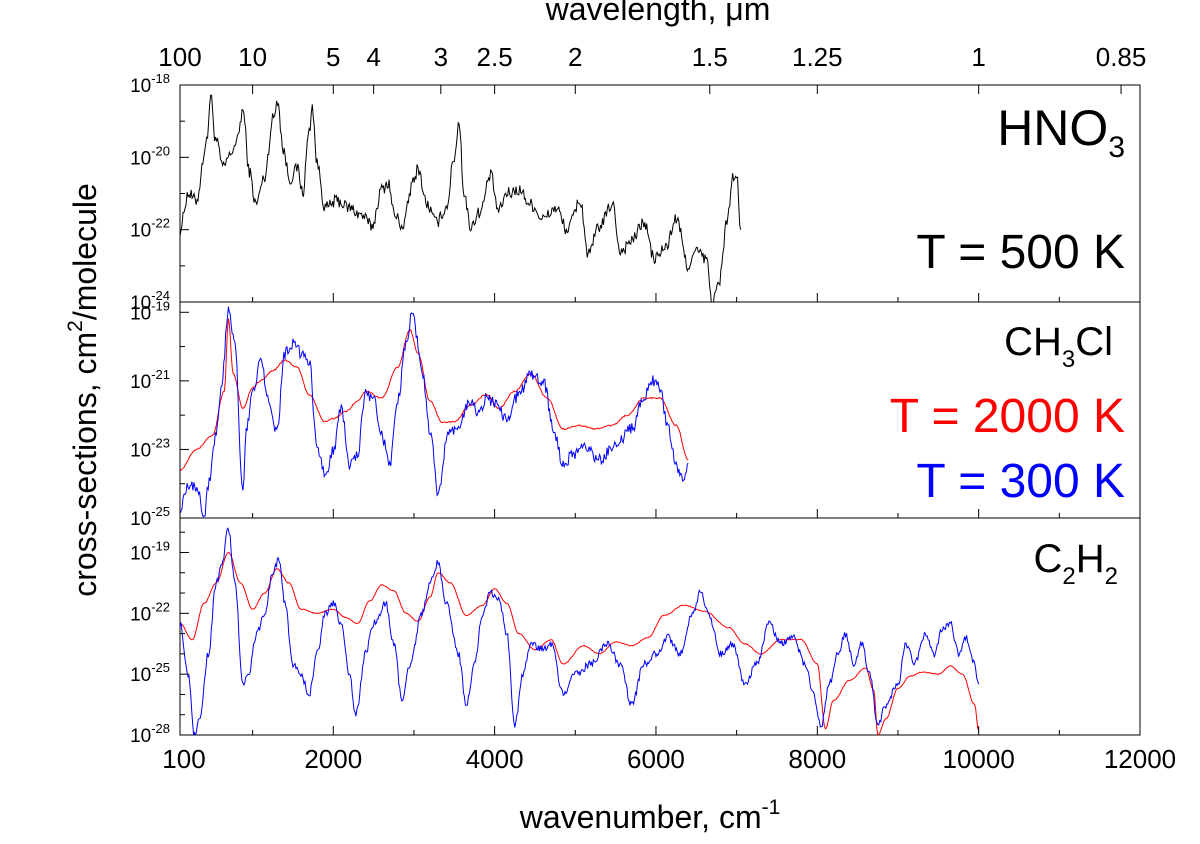 Image resolution: width=1200 pixels, height=844 pixels. What do you see at coordinates (183, 759) in the screenshot?
I see `x-tick-label: 100` at bounding box center [183, 759].